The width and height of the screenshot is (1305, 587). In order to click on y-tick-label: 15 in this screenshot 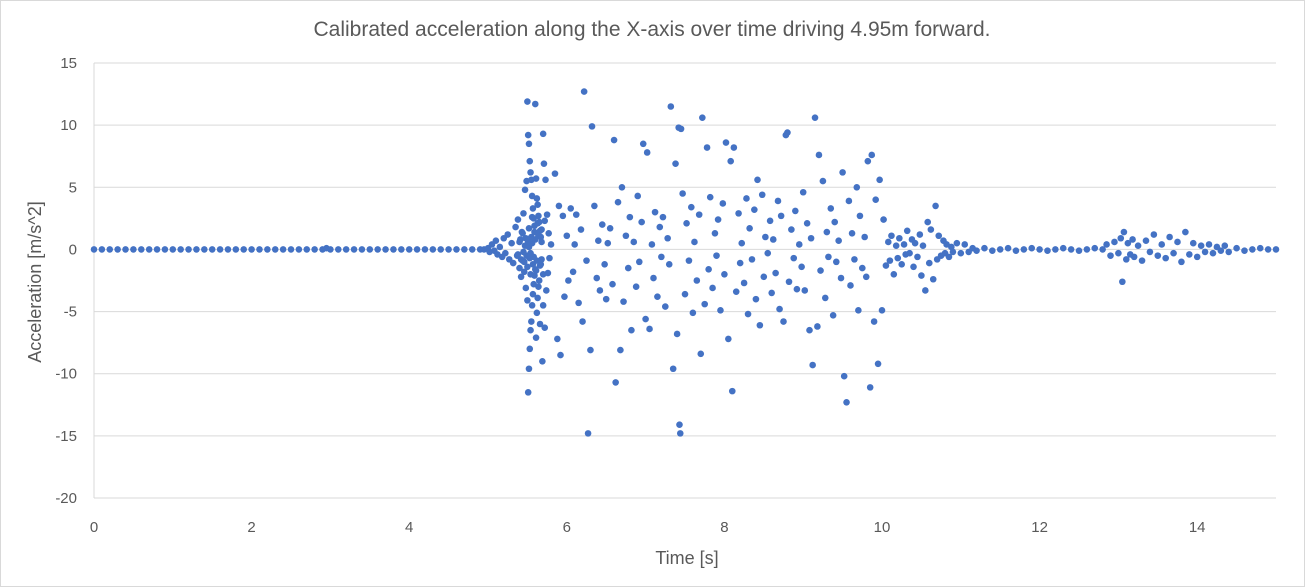, I will do `click(68, 63)`.